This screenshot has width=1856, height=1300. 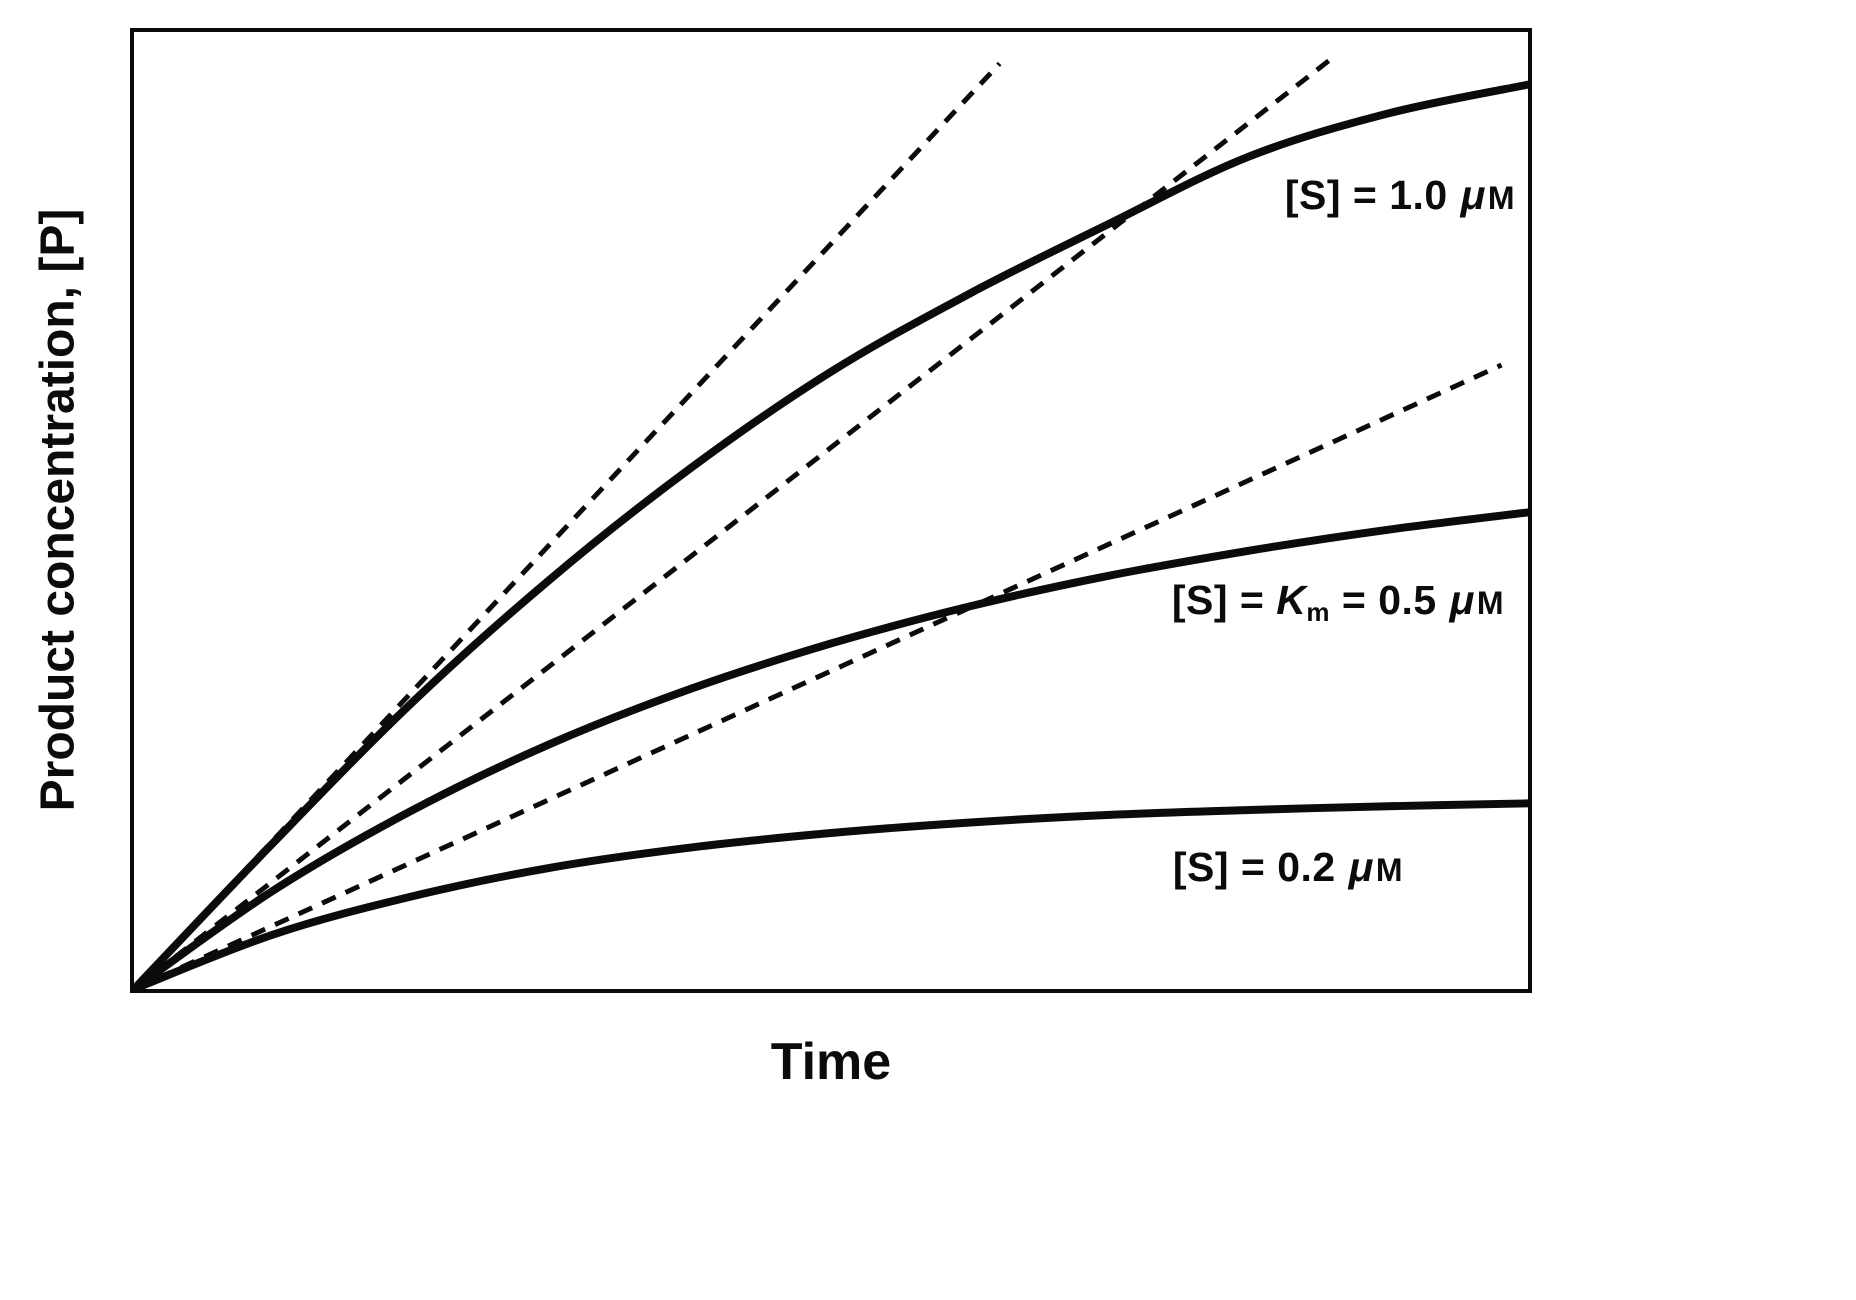 I want to click on km-subscript: m, so click(x=1318, y=612).